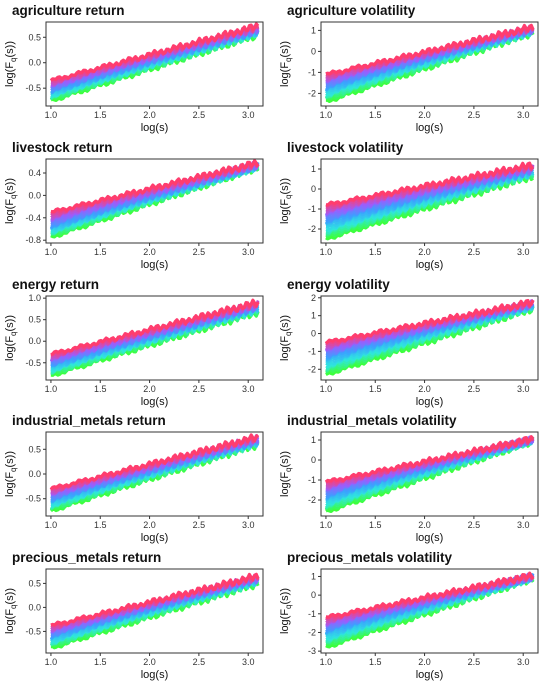 The width and height of the screenshot is (550, 684). What do you see at coordinates (56, 284) in the screenshot?
I see `panel-title: energy return` at bounding box center [56, 284].